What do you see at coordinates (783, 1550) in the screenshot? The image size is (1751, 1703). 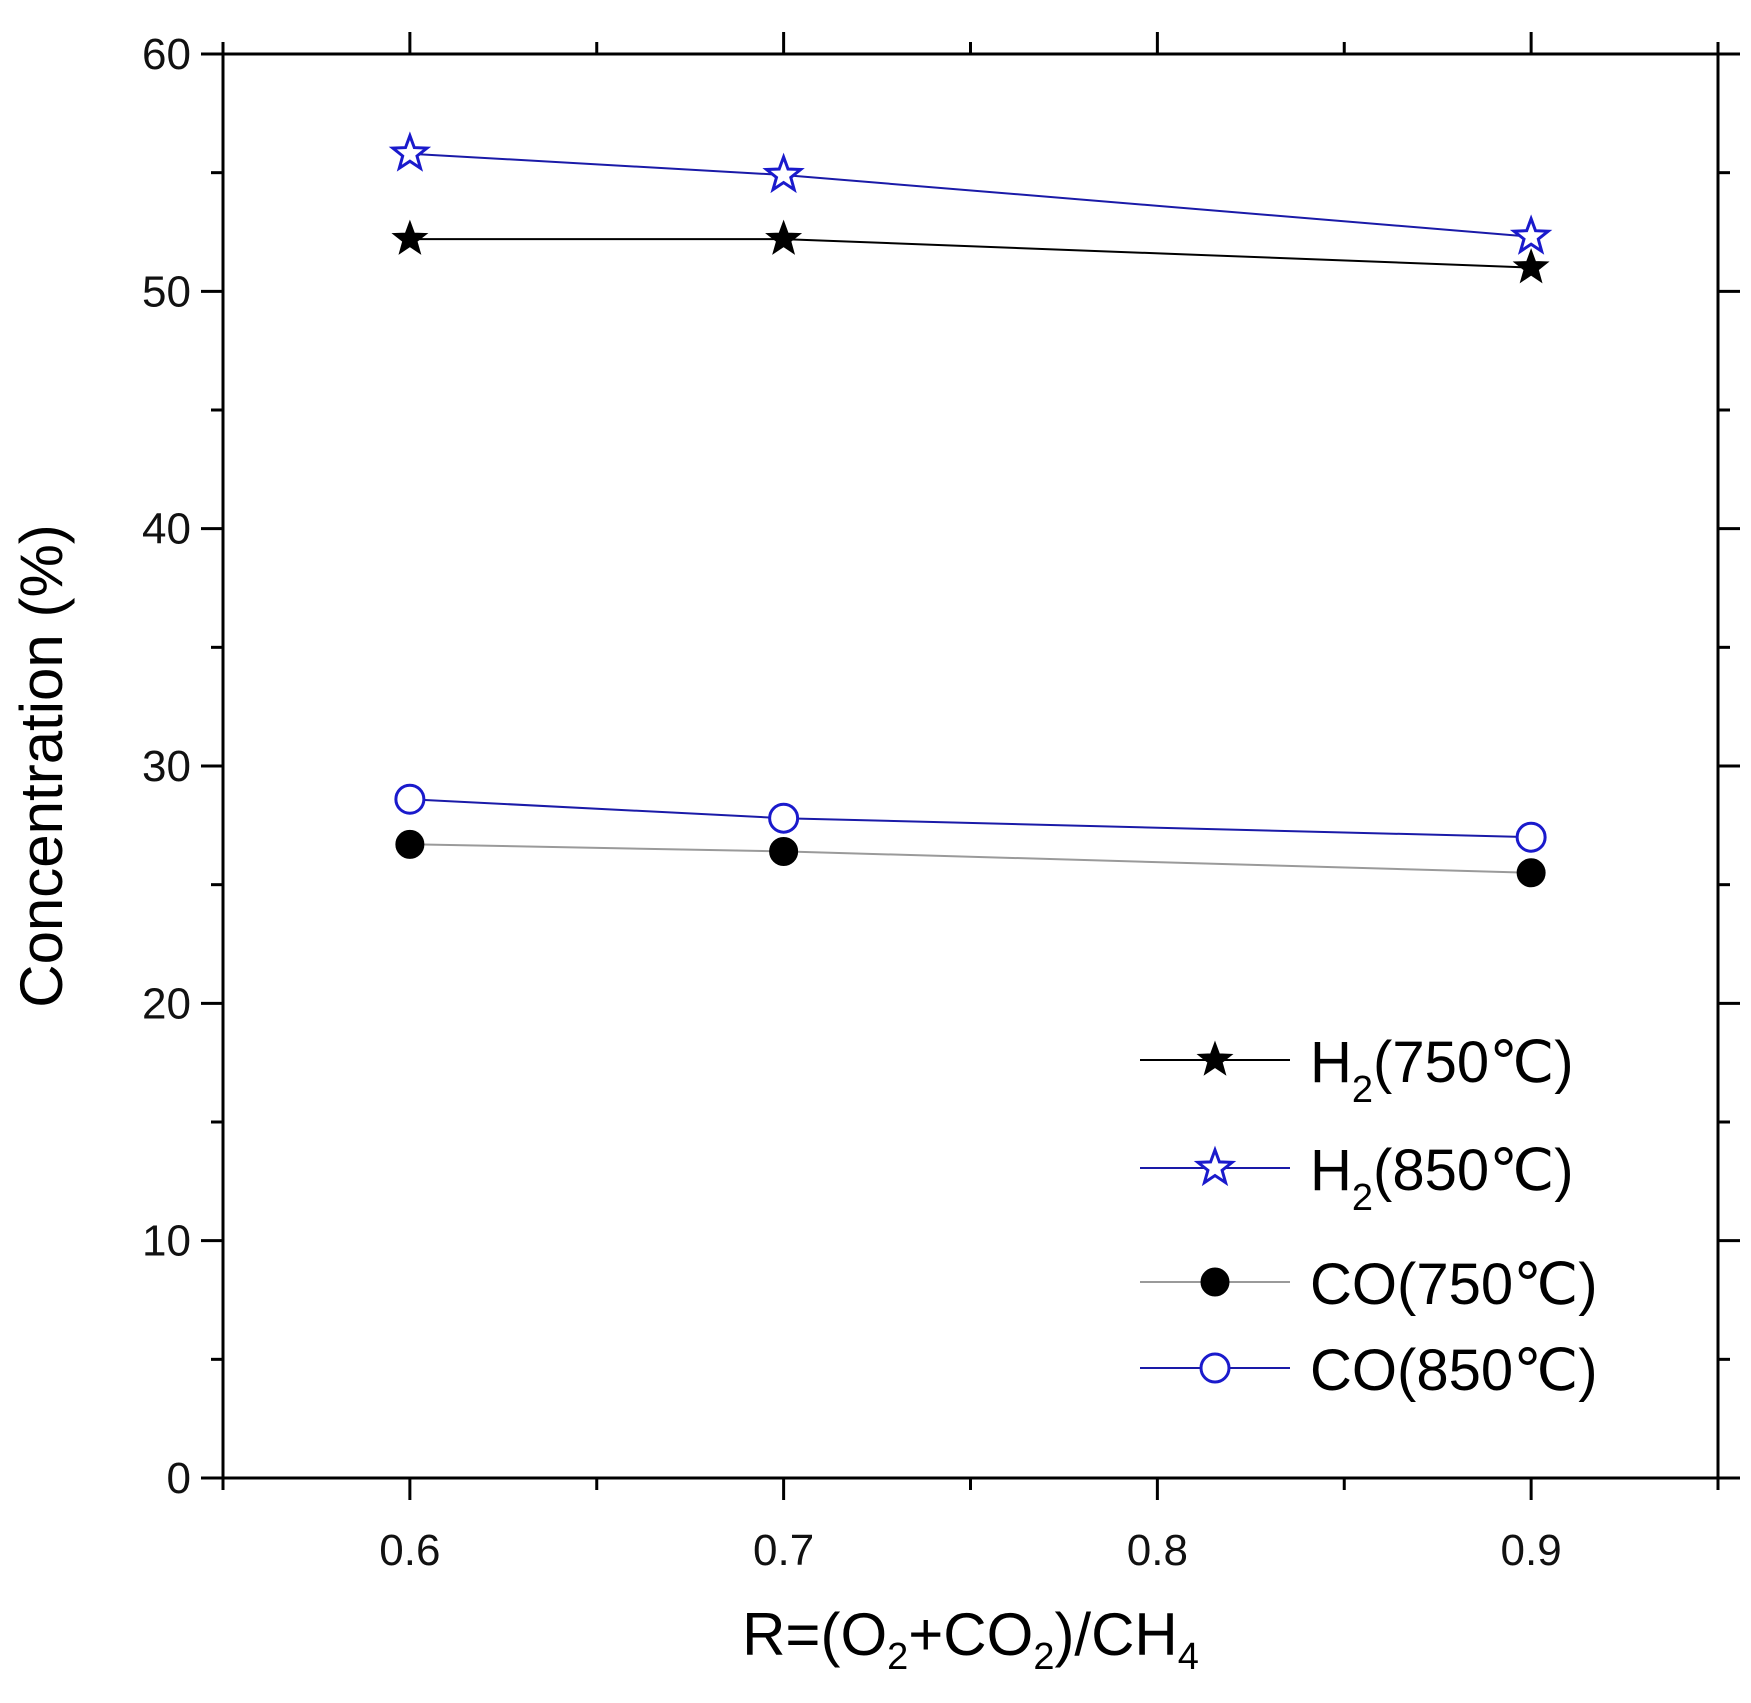 I see `x-tick-label: 0.7` at bounding box center [783, 1550].